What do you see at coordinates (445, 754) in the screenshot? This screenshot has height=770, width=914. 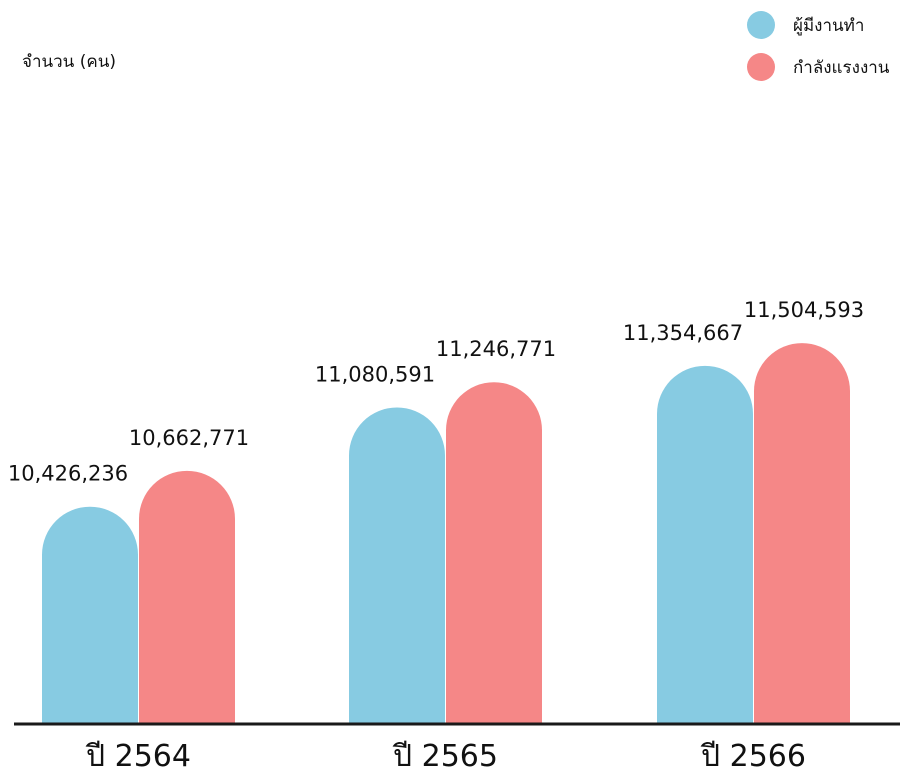 I see `x-tick-label-1: ปี 2565` at bounding box center [445, 754].